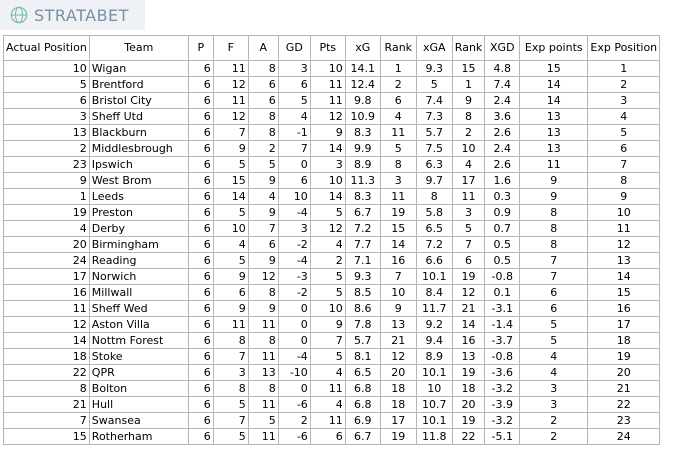 The height and width of the screenshot is (449, 680). What do you see at coordinates (502, 436) in the screenshot?
I see `cell-xgd: -5.1` at bounding box center [502, 436].